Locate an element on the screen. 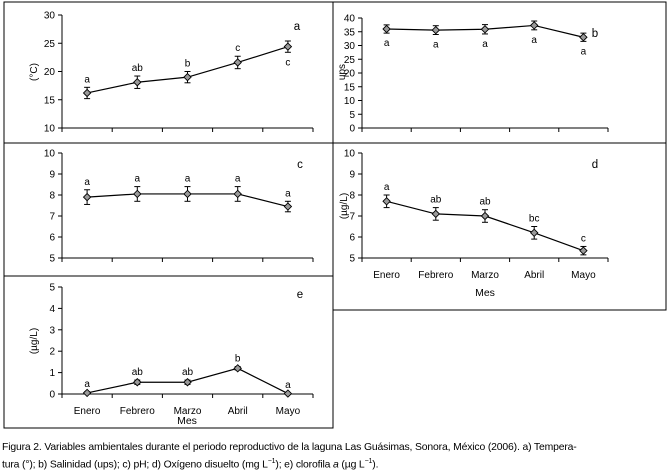  y-tick-label: 1 is located at coordinates (52, 373).